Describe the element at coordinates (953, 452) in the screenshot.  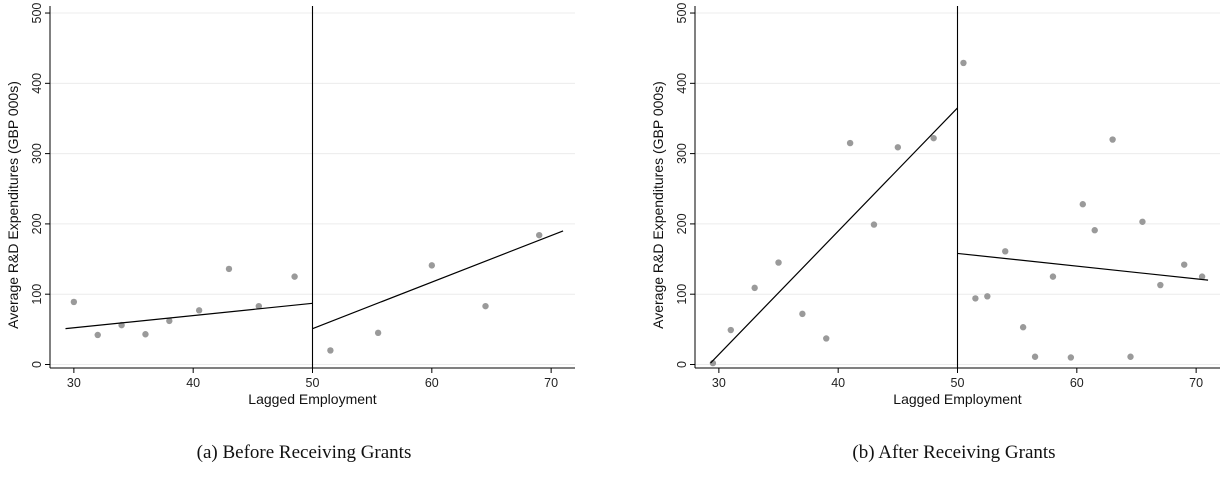
I see `panel-caption: (b) After Receiving Grants` at that location.